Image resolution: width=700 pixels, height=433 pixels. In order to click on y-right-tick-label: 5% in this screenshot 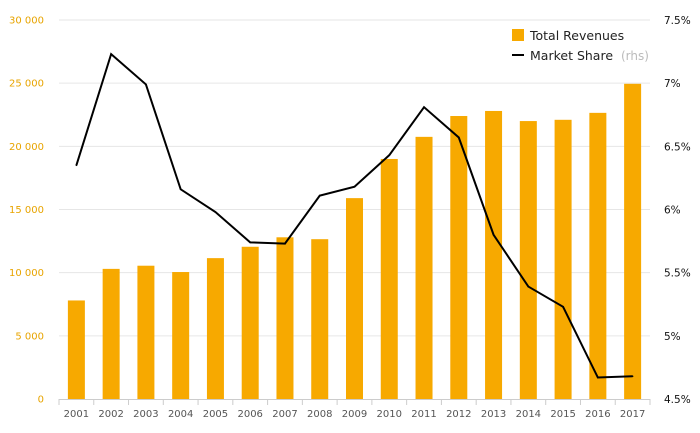, I will do `click(672, 337)`.